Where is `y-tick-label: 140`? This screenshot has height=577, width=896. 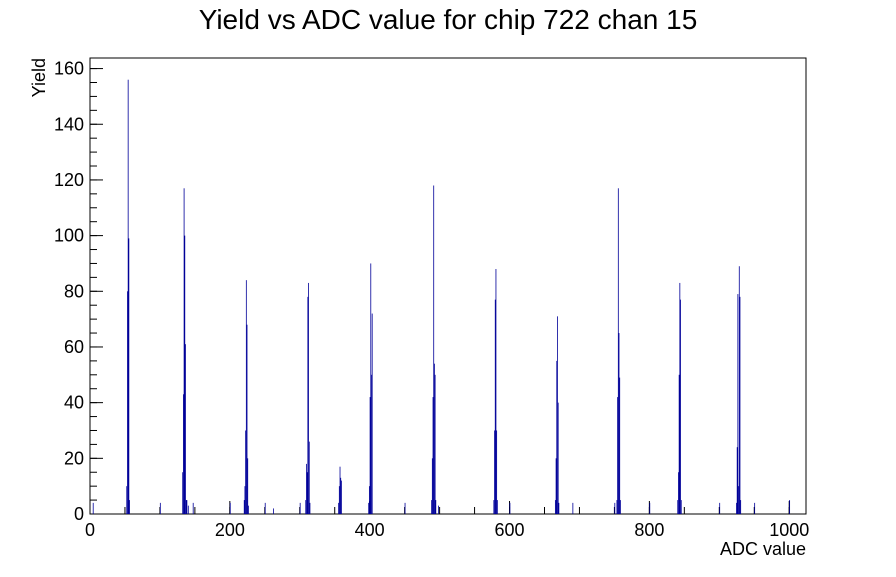 y-tick-label: 140 is located at coordinates (69, 124).